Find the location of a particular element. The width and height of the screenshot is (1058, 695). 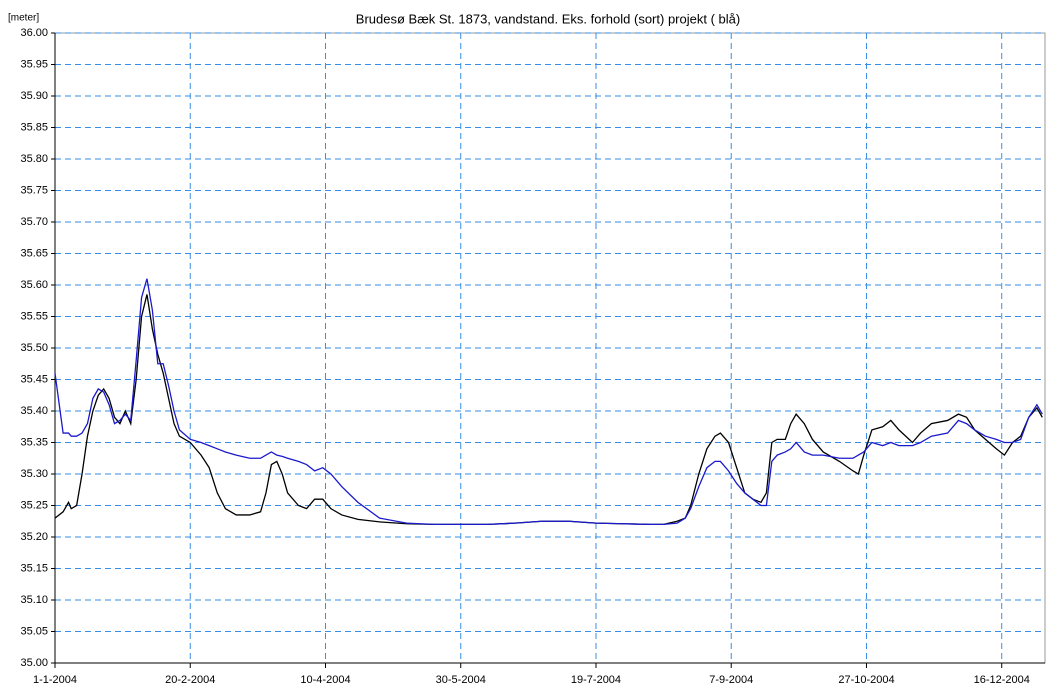

x-tick-label: 16-12-2004 is located at coordinates (1002, 680).